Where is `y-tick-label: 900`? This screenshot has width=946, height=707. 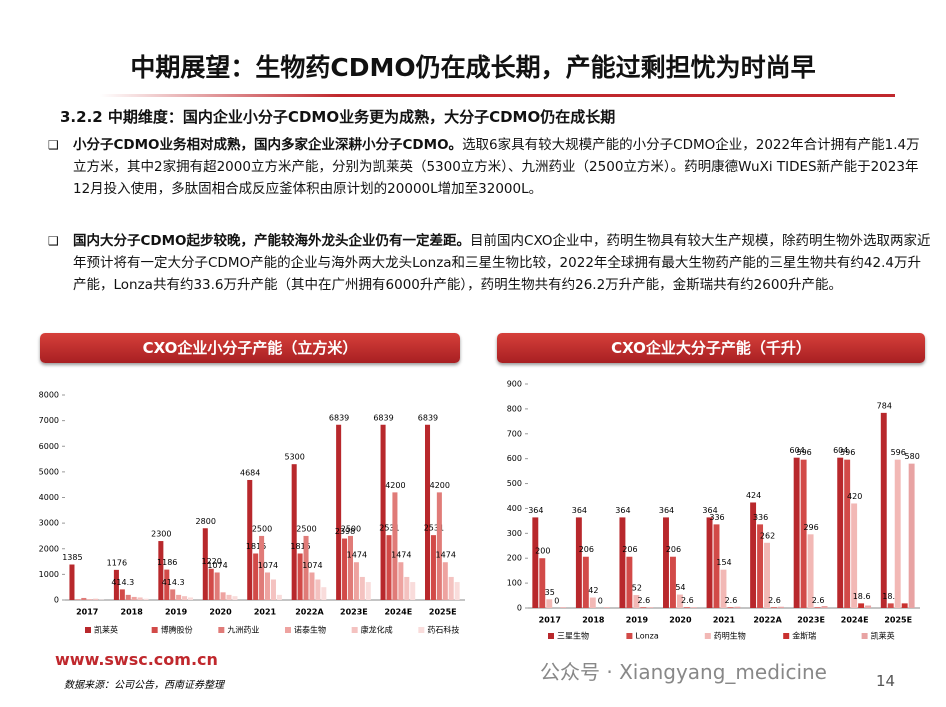
y-tick-label: 900 is located at coordinates (514, 384).